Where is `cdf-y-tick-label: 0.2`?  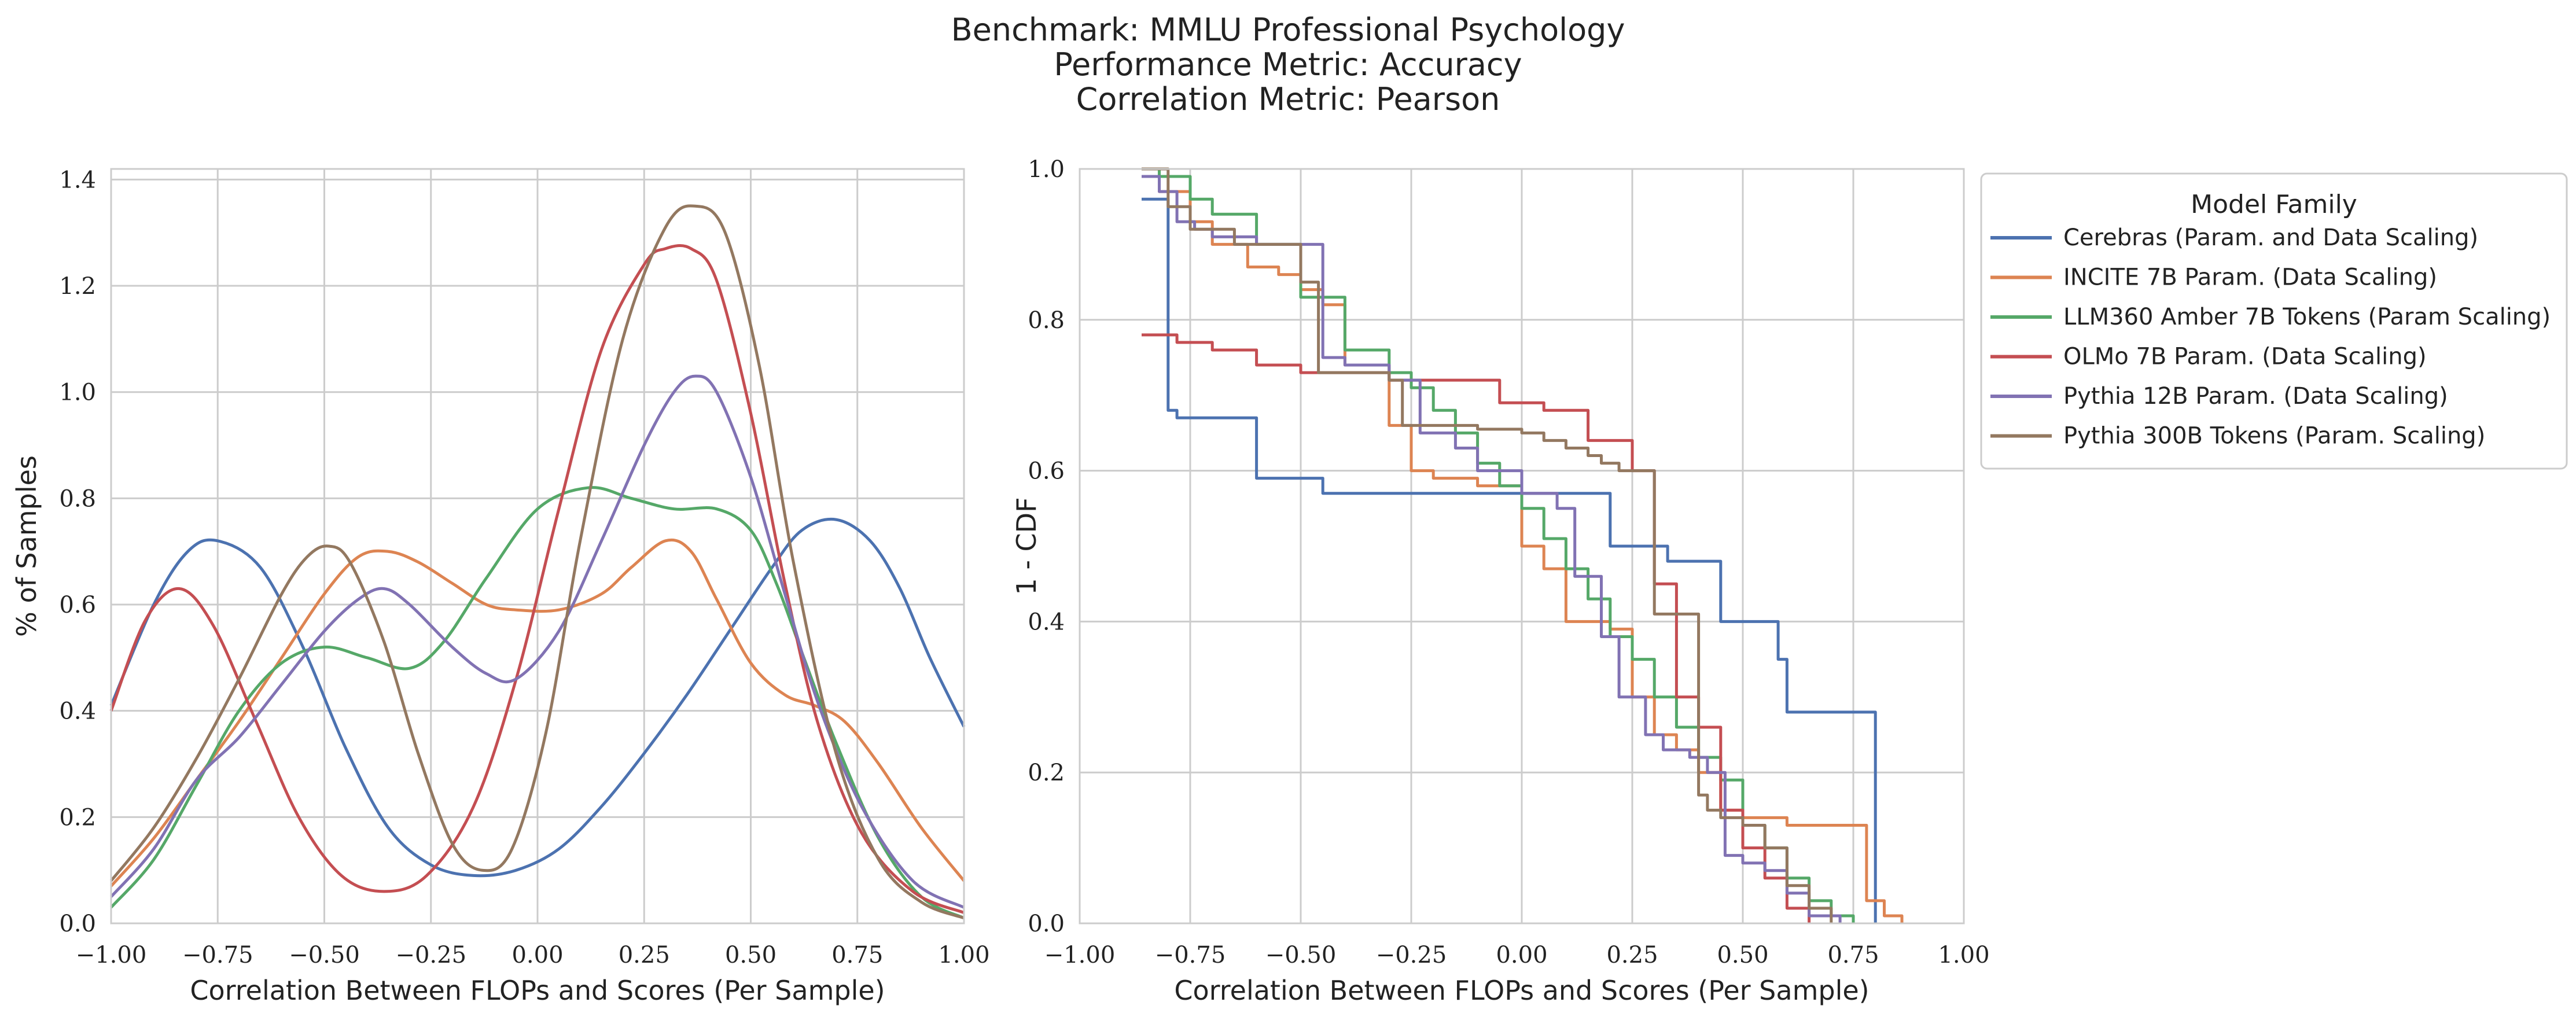 cdf-y-tick-label: 0.2 is located at coordinates (1046, 773).